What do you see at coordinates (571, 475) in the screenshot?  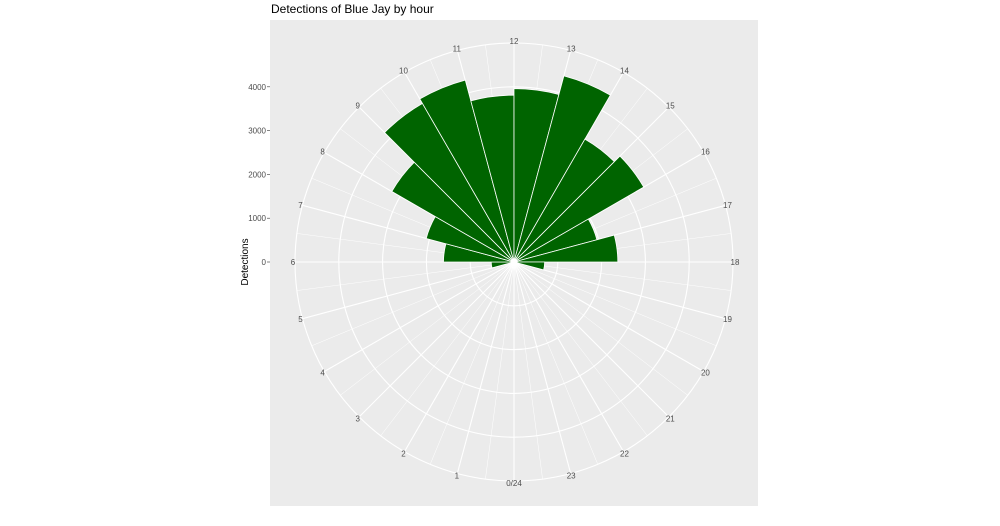 I see `hour-label: 23` at bounding box center [571, 475].